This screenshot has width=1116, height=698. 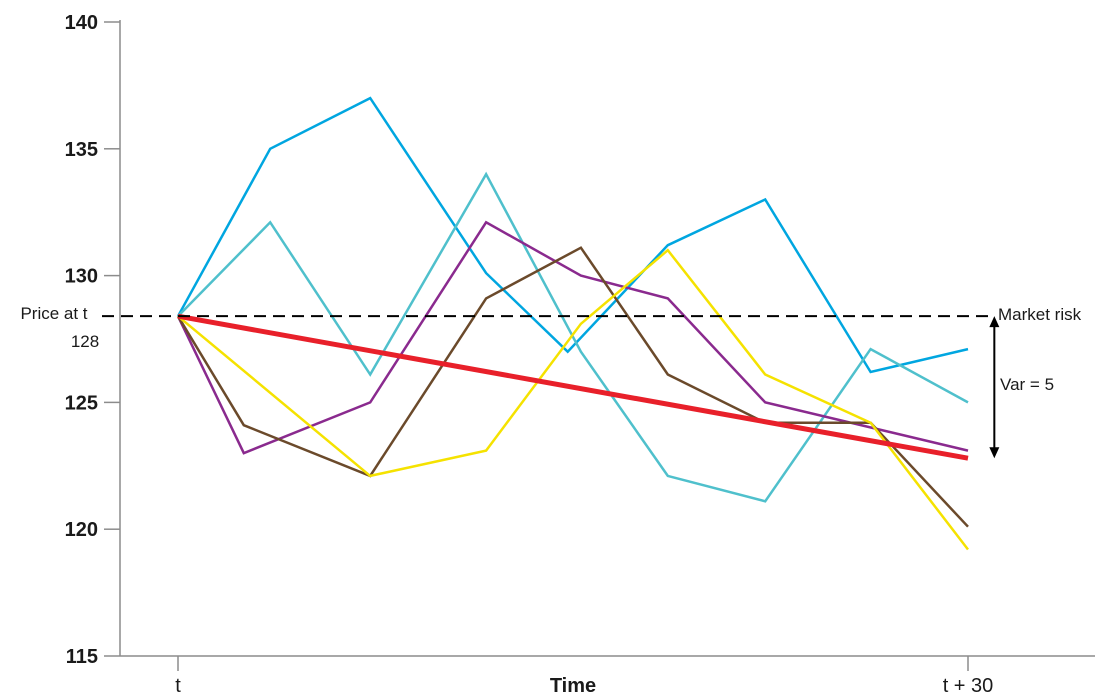 I want to click on x-tick-label: t + 30, so click(x=968, y=686).